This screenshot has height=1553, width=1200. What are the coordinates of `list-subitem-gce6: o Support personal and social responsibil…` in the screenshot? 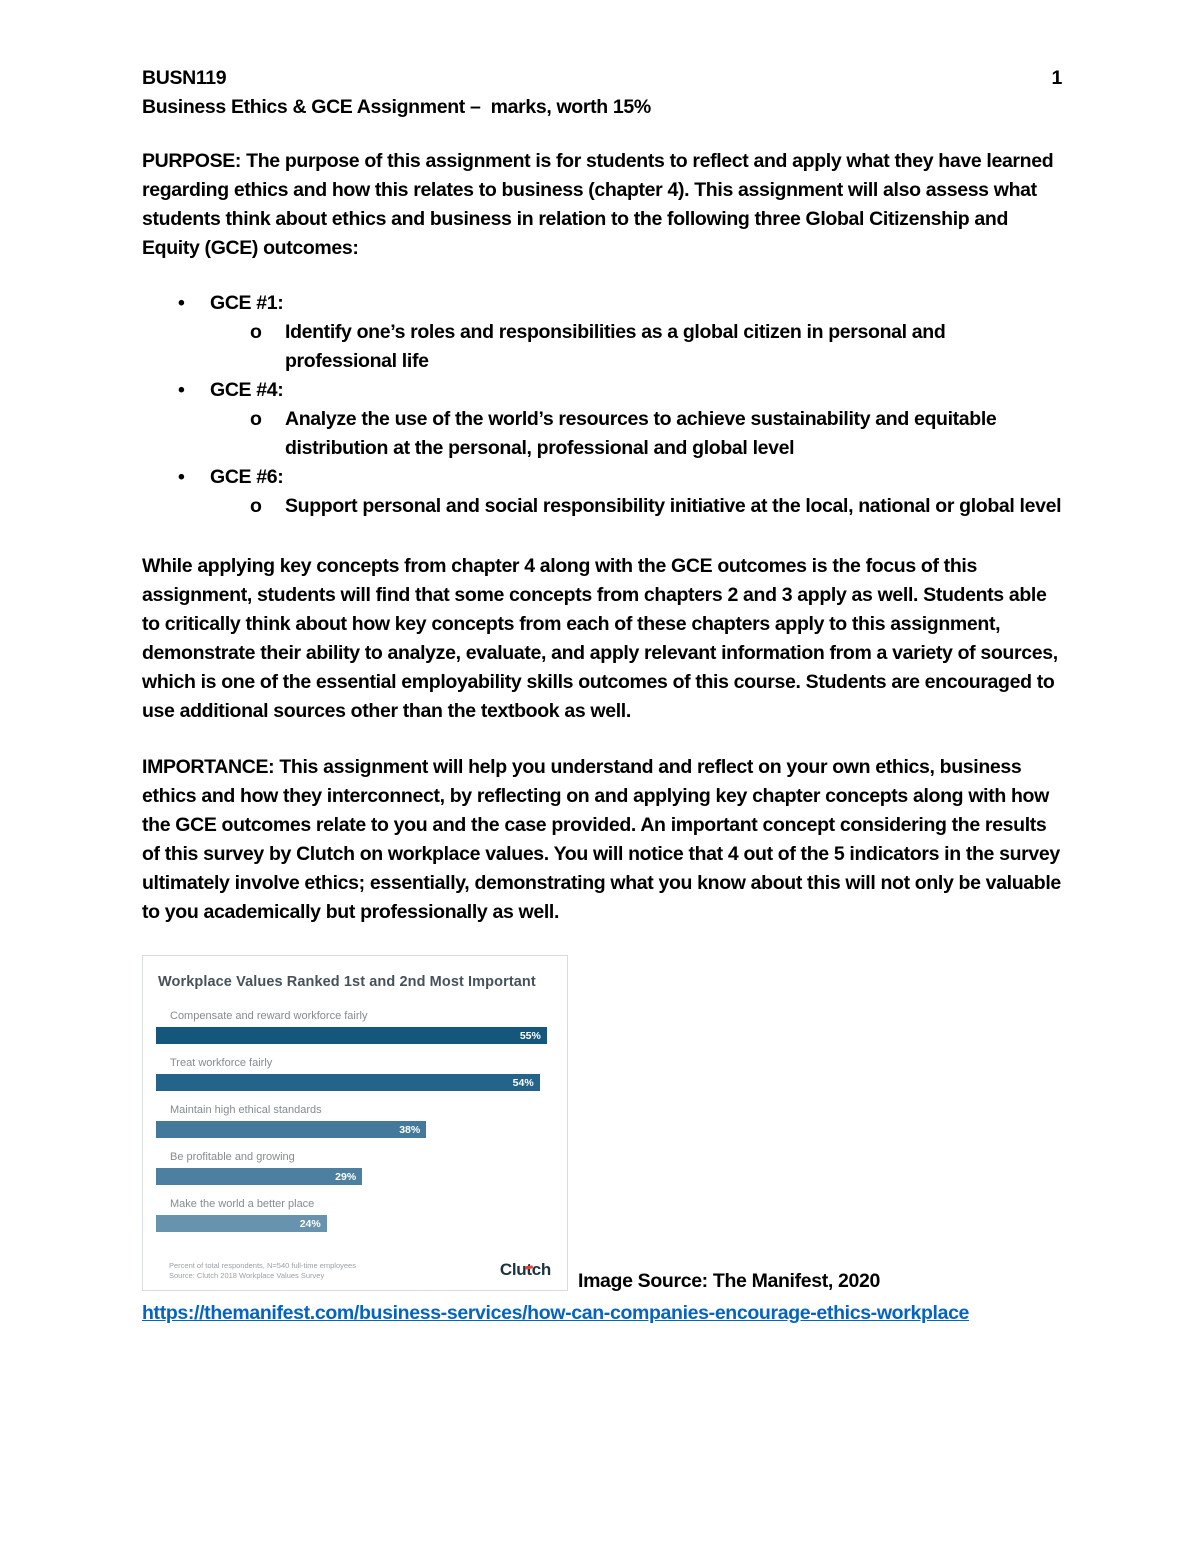 It's located at (602, 506).